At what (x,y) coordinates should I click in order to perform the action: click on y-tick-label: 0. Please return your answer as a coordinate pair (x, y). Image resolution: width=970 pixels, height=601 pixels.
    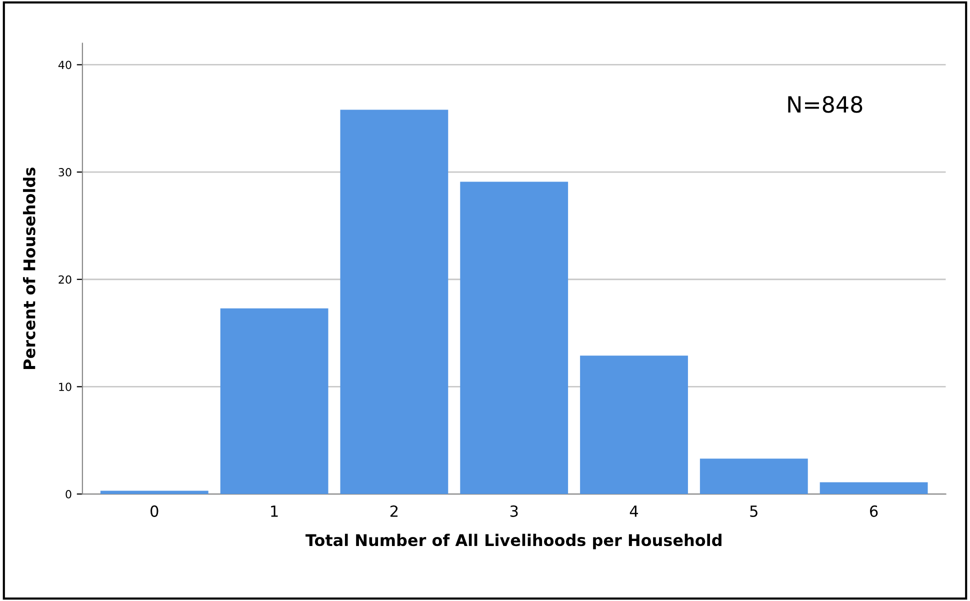
    Looking at the image, I should click on (69, 494).